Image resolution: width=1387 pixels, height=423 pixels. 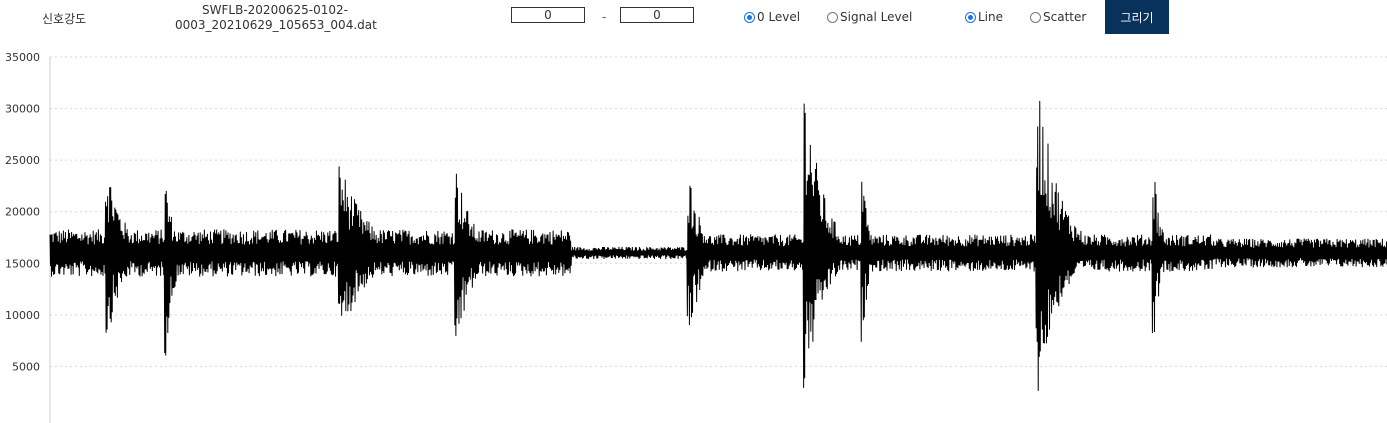 I want to click on line-option: Line, so click(x=984, y=17).